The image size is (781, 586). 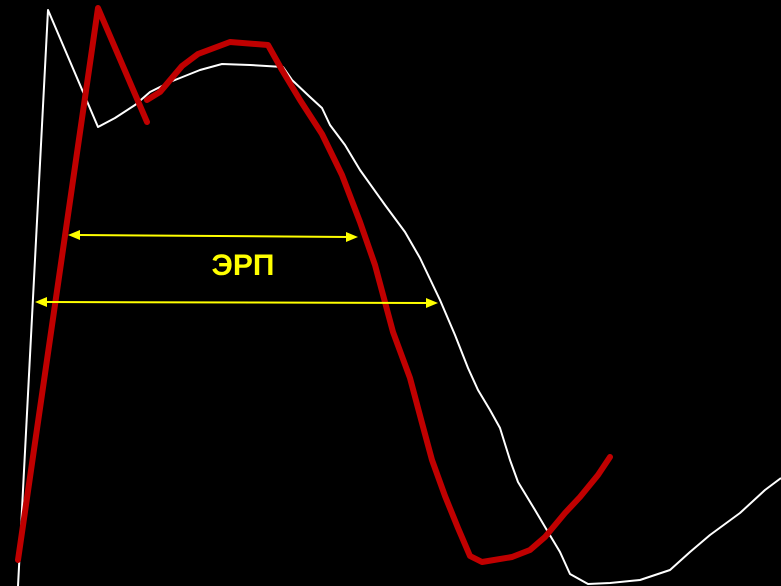 What do you see at coordinates (41, 302) in the screenshot?
I see `total-arrow-left-head` at bounding box center [41, 302].